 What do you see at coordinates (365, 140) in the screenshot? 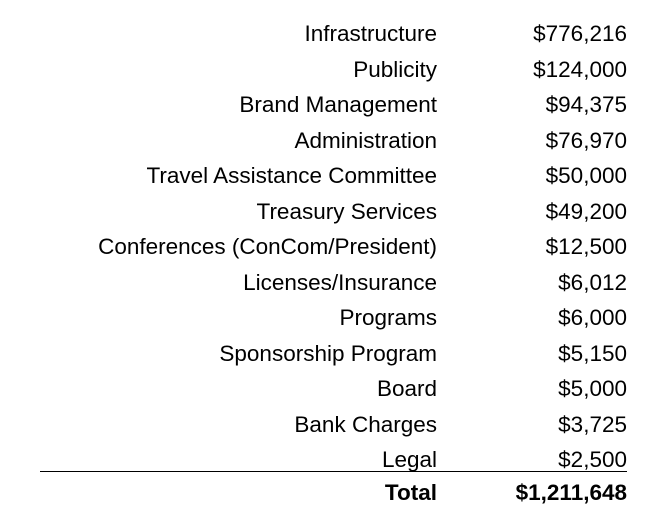
I see `row-label: Administration` at bounding box center [365, 140].